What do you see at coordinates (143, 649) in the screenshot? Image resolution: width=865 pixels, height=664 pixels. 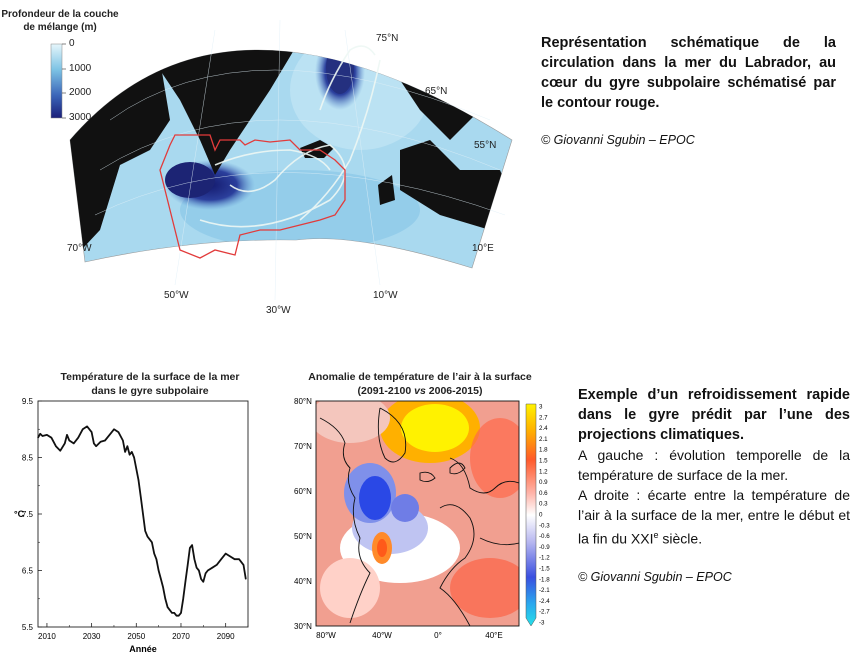 I see `x-axis-label: Année` at bounding box center [143, 649].